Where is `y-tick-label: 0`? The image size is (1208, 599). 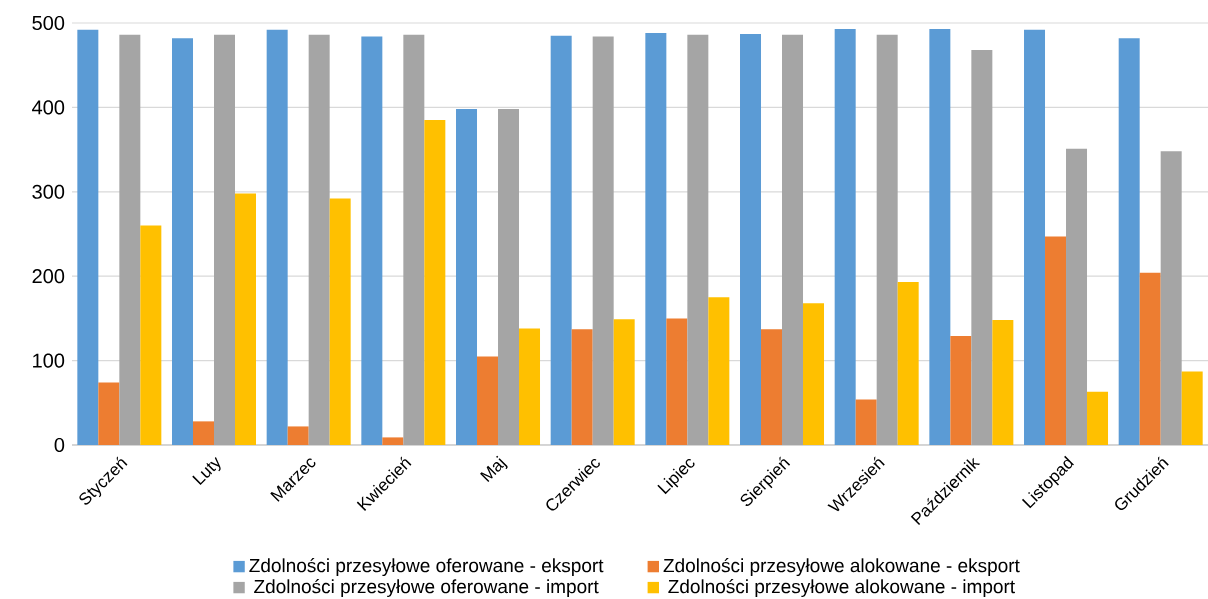 y-tick-label: 0 is located at coordinates (59, 445).